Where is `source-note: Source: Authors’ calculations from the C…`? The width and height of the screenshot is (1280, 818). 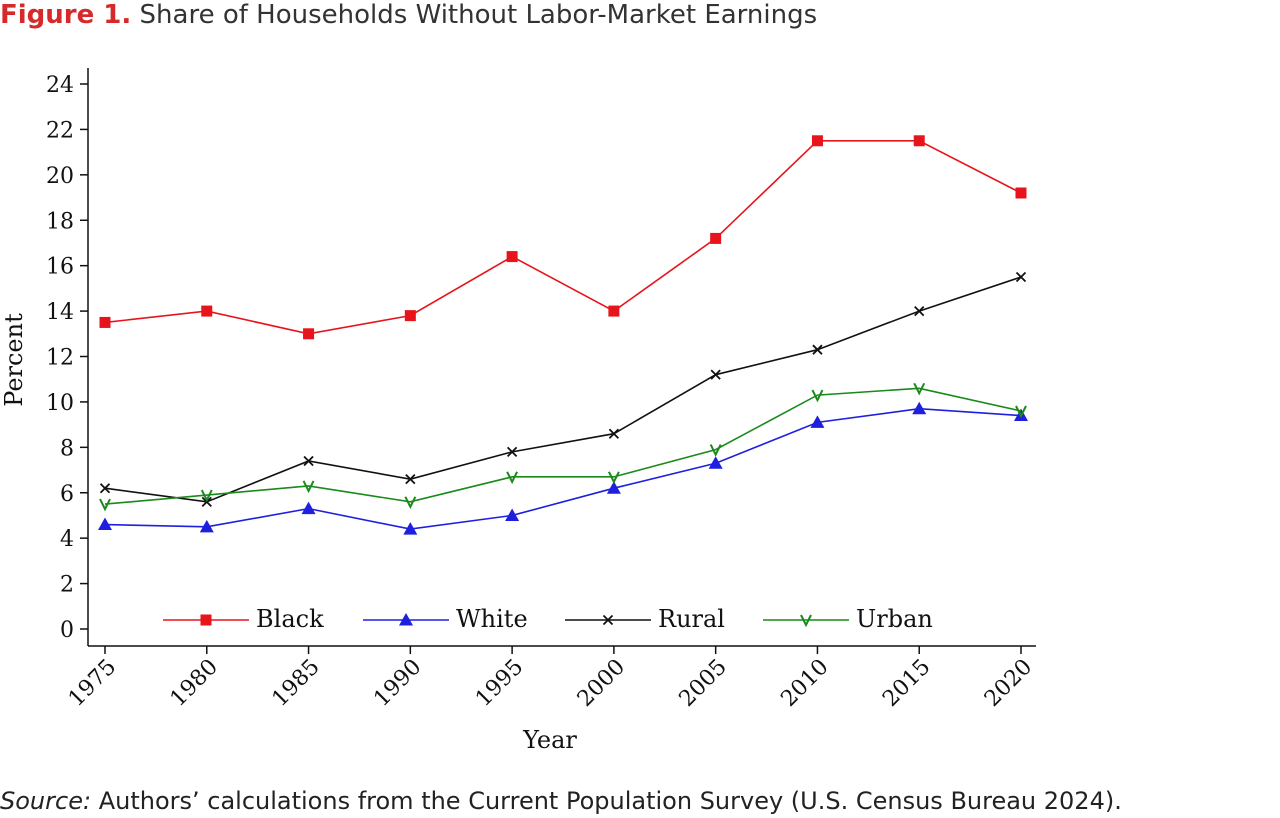
source-note: Source: Authors’ calculations from the C… is located at coordinates (561, 801).